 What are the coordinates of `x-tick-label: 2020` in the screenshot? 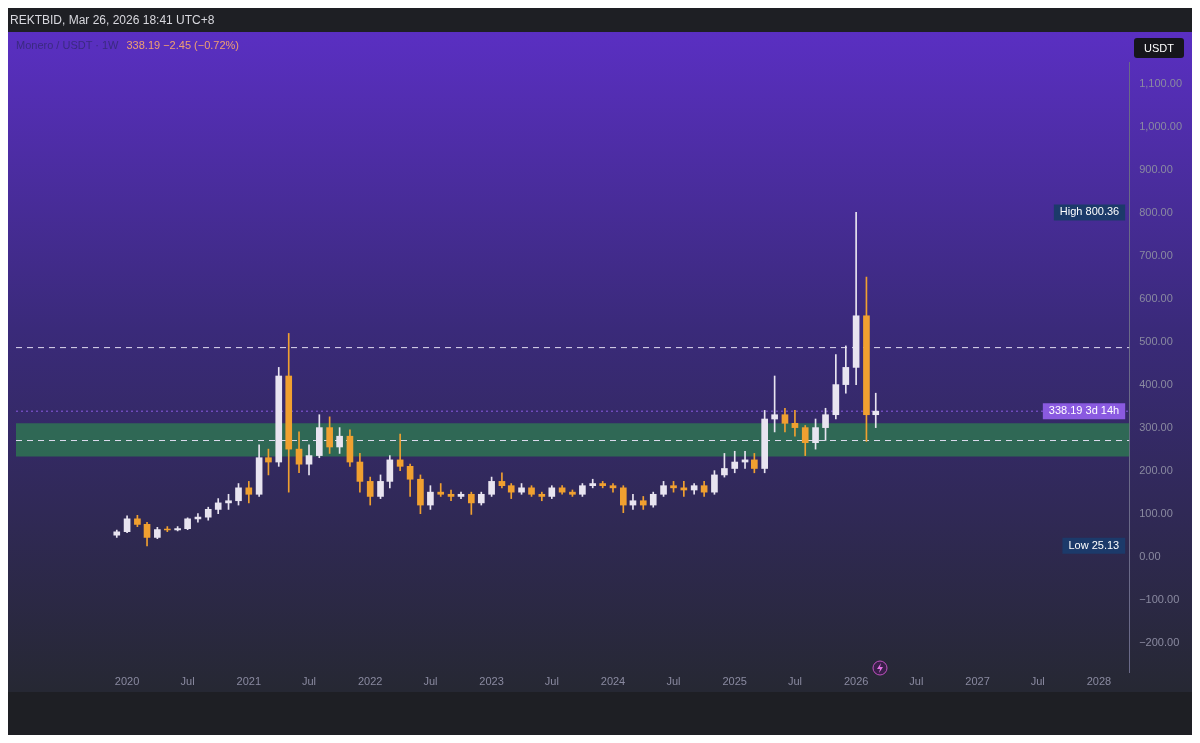 It's located at (127, 681).